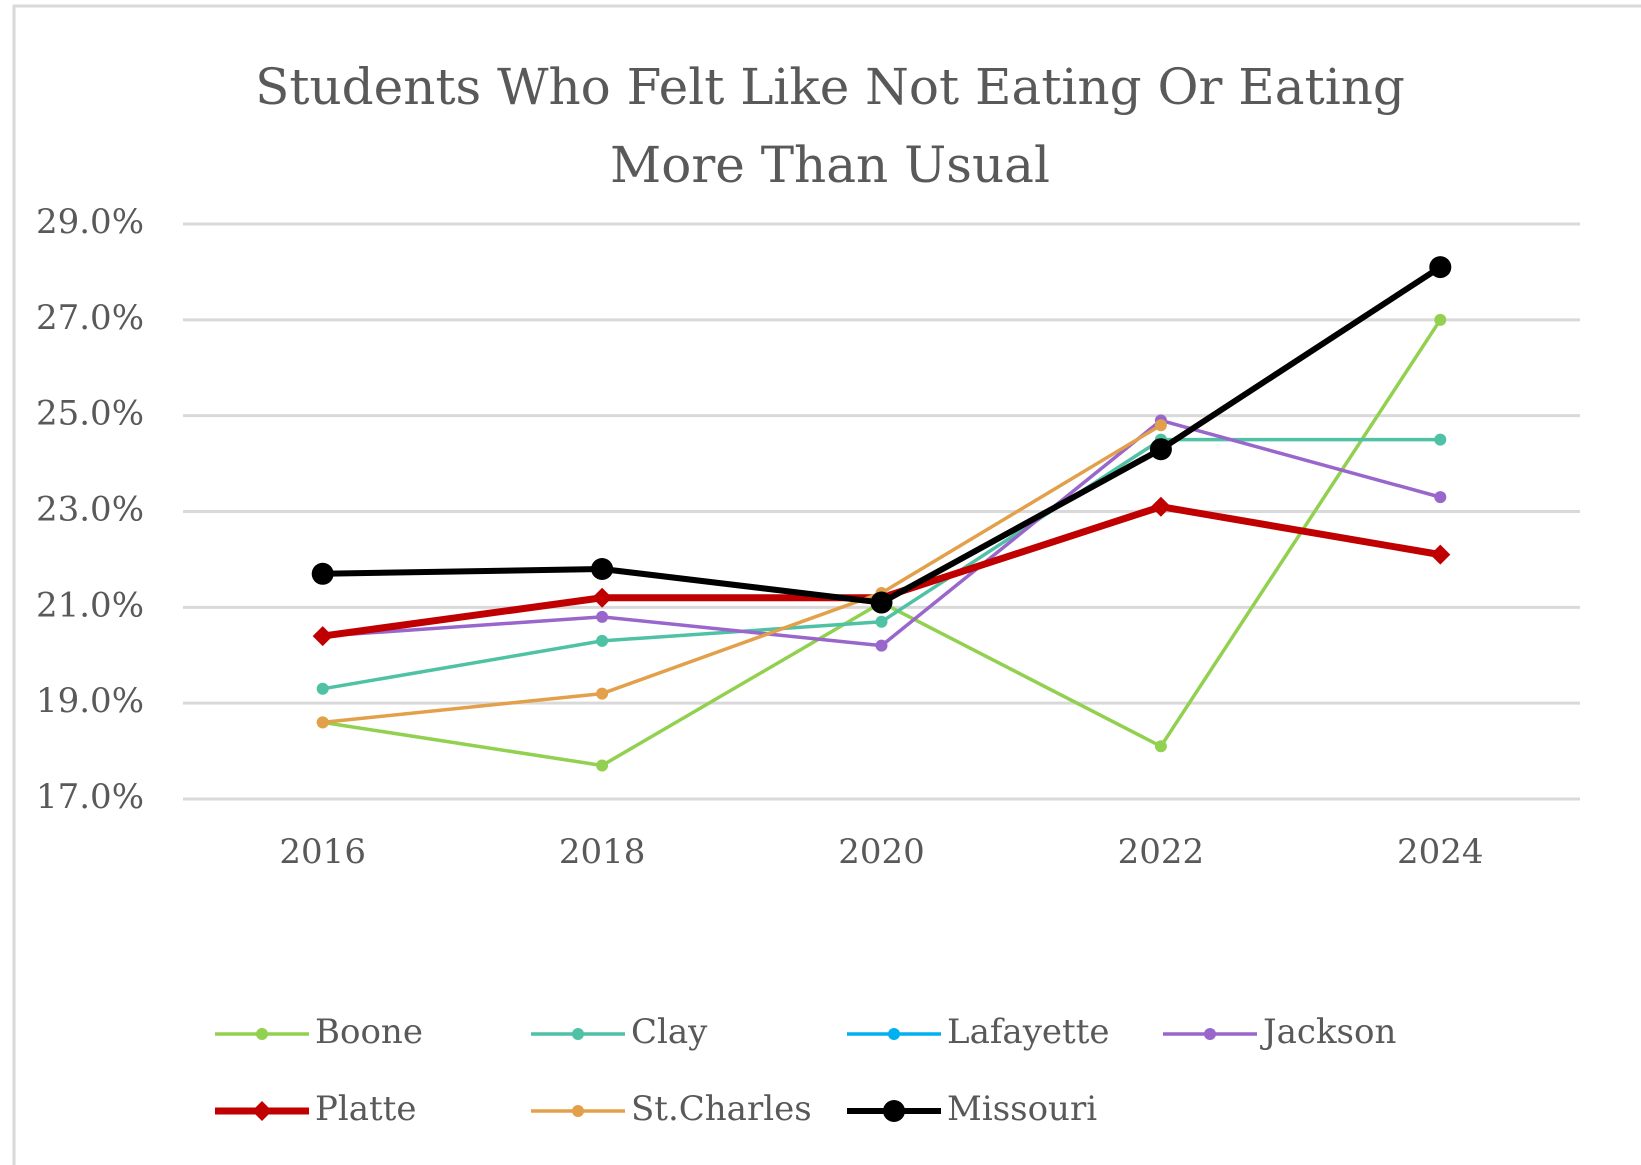  What do you see at coordinates (1028, 1032) in the screenshot?
I see `legend-label: Lafayette` at bounding box center [1028, 1032].